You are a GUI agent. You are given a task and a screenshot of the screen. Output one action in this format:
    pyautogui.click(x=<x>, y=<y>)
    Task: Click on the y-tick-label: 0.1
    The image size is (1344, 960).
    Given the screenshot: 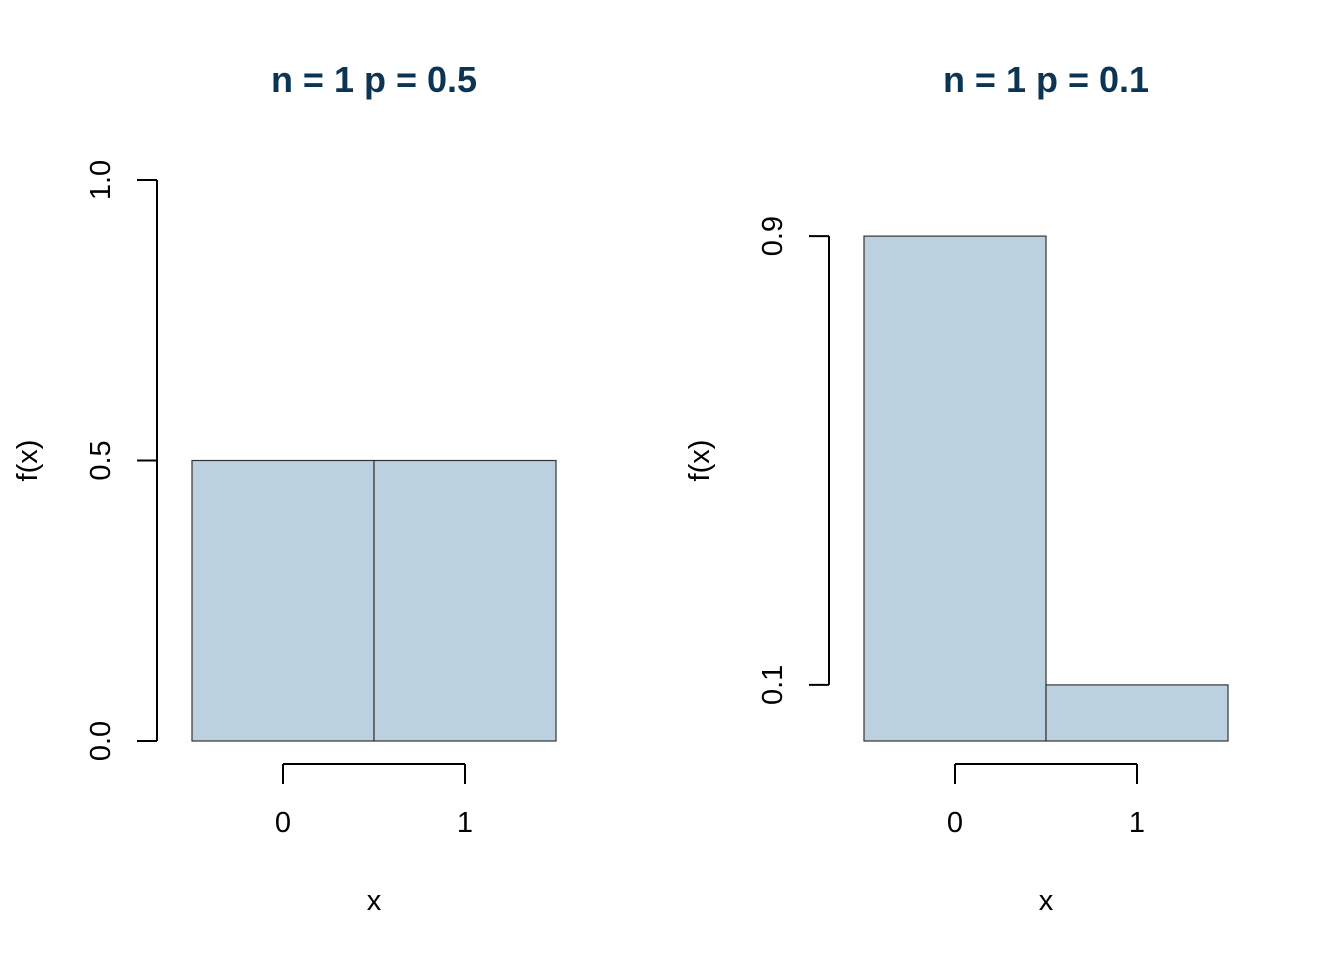 What is the action you would take?
    pyautogui.click(x=773, y=685)
    